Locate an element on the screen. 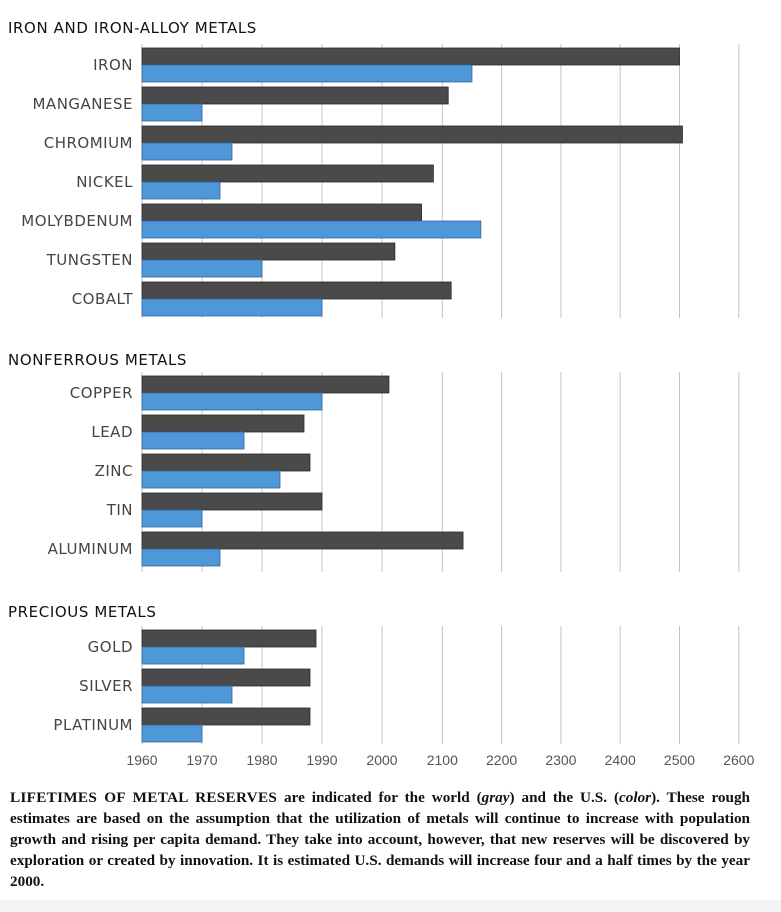 The width and height of the screenshot is (781, 912). category-label: NICKEL is located at coordinates (104, 182).